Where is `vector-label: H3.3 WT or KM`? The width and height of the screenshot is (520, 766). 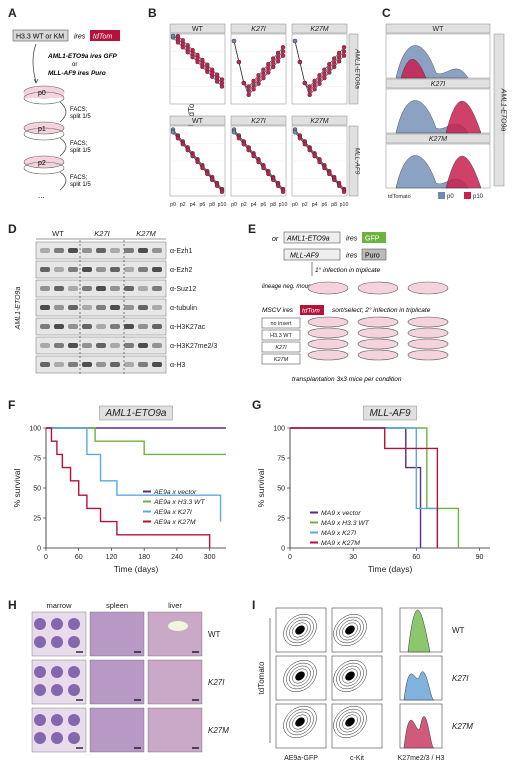
vector-label: H3.3 WT or KM is located at coordinates (40, 37).